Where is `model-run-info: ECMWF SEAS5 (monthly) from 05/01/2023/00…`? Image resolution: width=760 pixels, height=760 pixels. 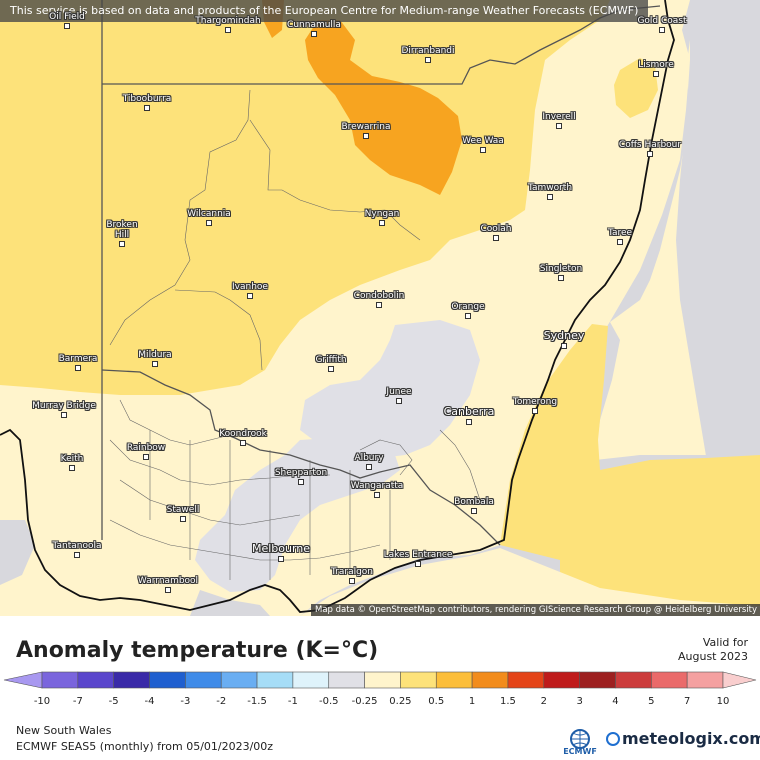
model-run-info: ECMWF SEAS5 (monthly) from 05/01/2023/00… is located at coordinates (145, 746).